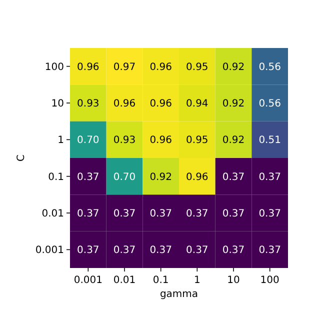 The width and height of the screenshot is (334, 334). I want to click on x-tick-label: 100, so click(270, 280).